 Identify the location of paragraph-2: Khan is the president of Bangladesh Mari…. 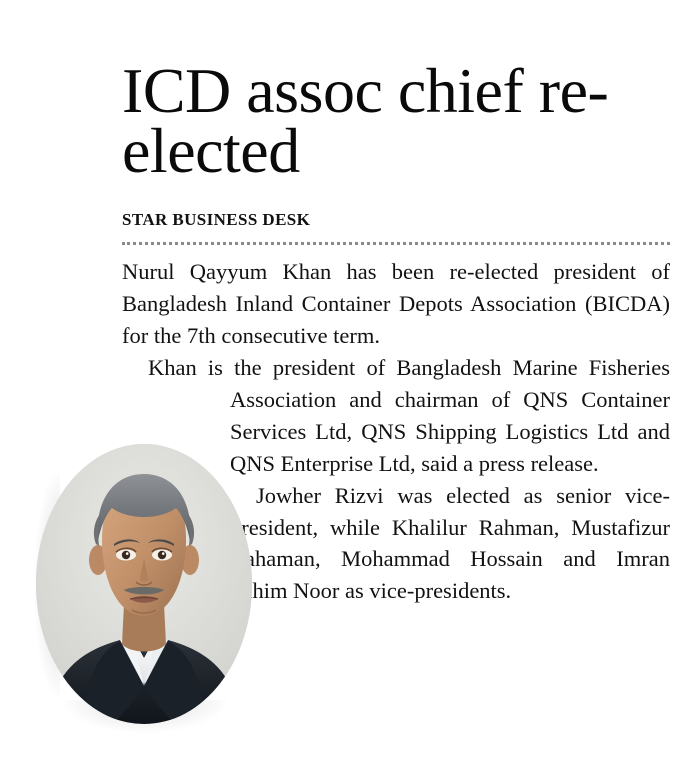
(396, 416).